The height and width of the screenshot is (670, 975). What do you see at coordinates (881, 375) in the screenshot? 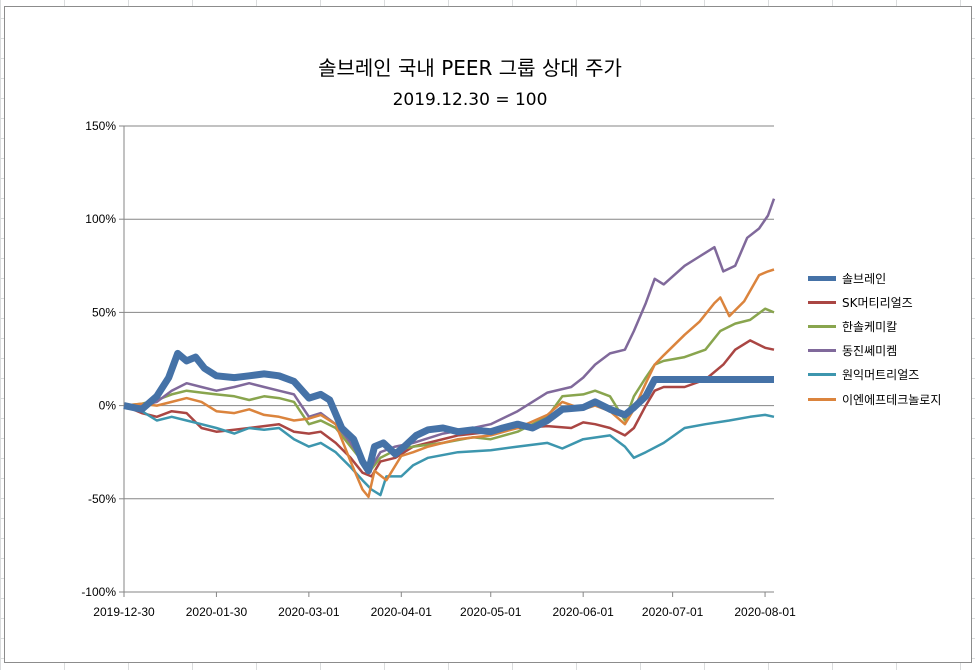
I see `legend-label: 원익머트리얼즈` at bounding box center [881, 375].